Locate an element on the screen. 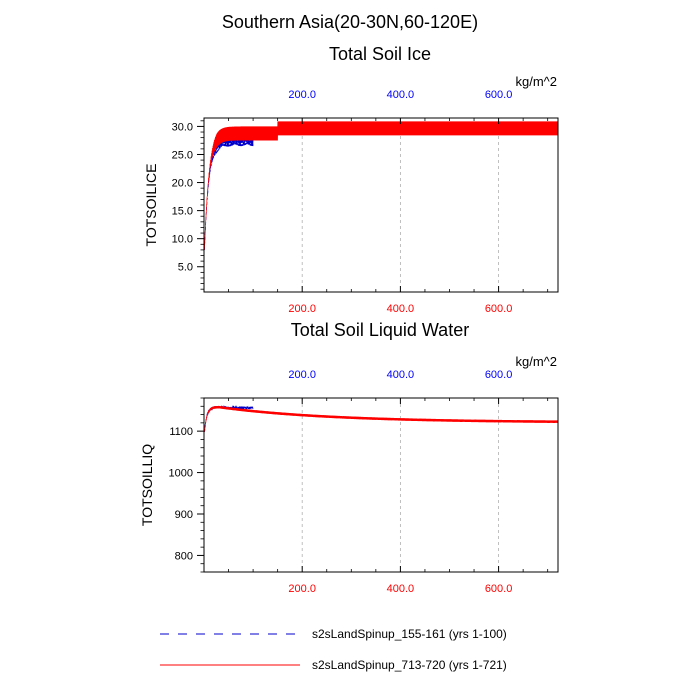 This screenshot has height=700, width=700. axis-ticks is located at coordinates (373, 485).